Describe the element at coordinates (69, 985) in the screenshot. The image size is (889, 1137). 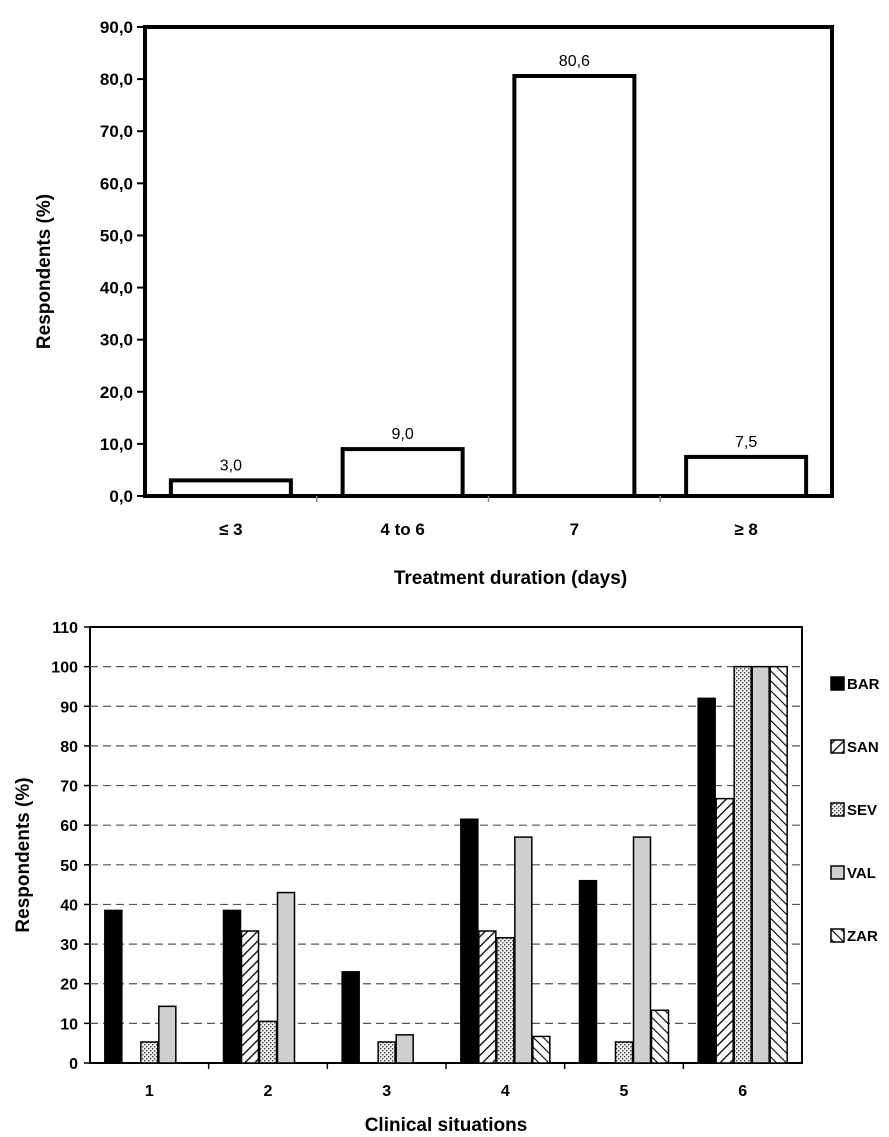
I see `y-tick-label: 20` at that location.